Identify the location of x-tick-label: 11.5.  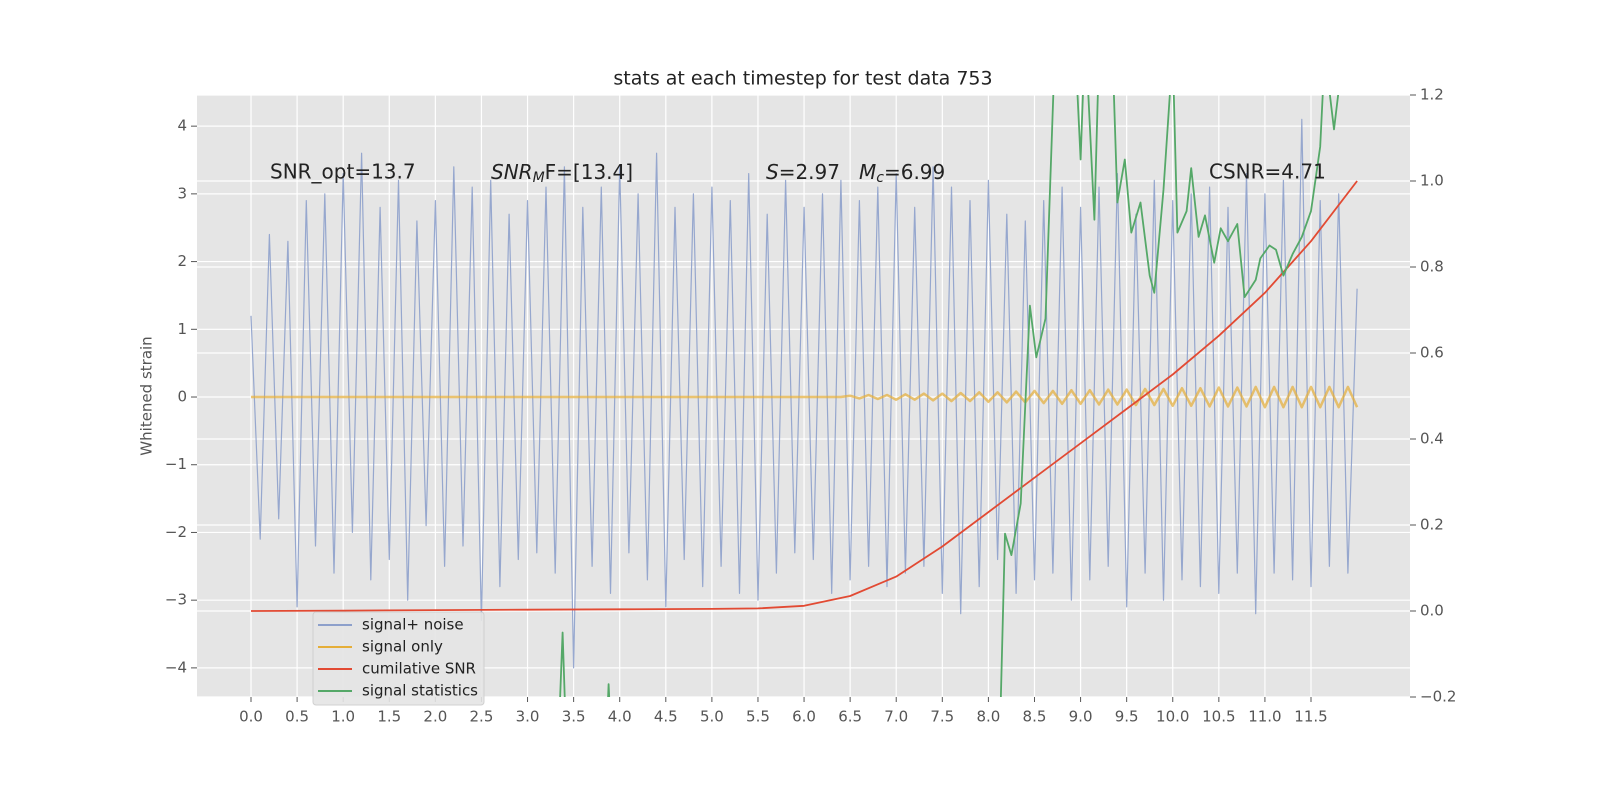
(1310, 717).